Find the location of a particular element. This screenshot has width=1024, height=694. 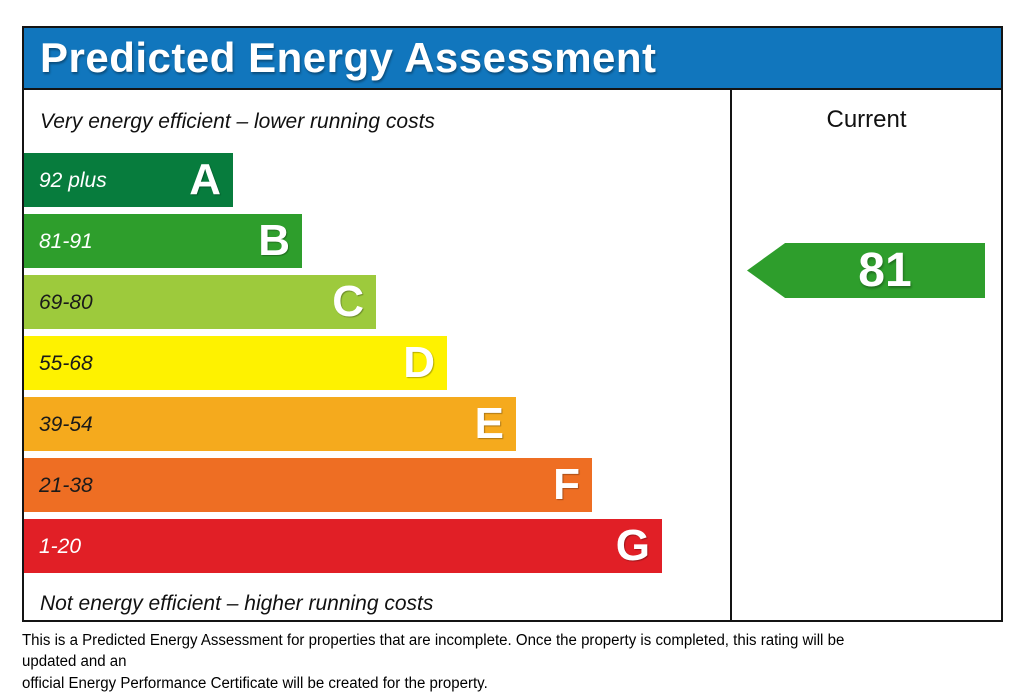

epc-band-row: 69-80 C is located at coordinates (200, 302).